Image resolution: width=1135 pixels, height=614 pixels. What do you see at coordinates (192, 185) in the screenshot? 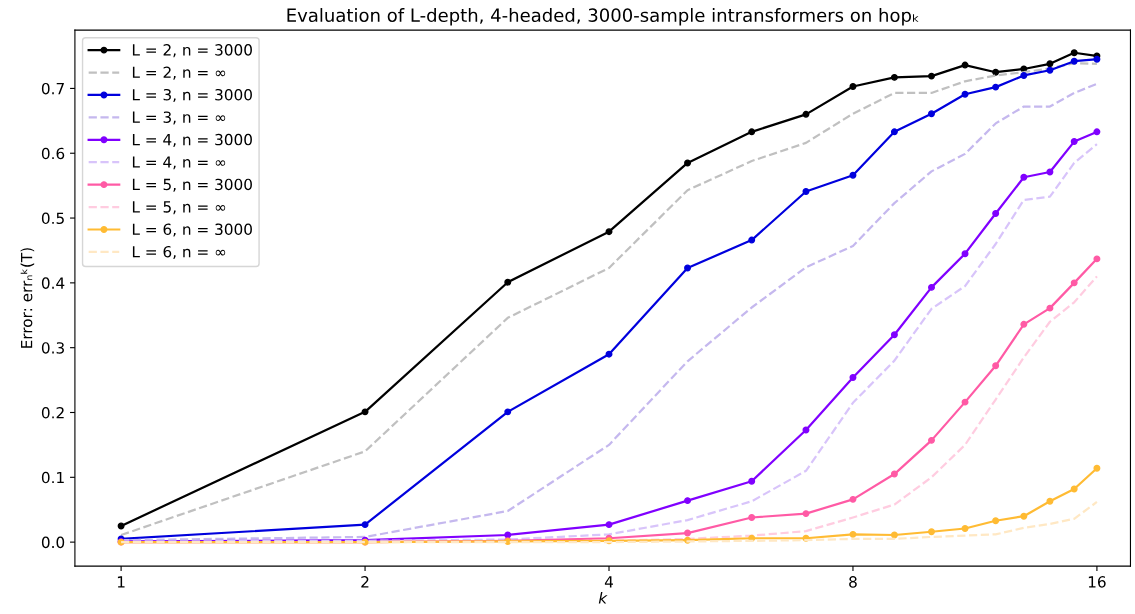
I see `legend-label: L = 5, n = 3000` at bounding box center [192, 185].